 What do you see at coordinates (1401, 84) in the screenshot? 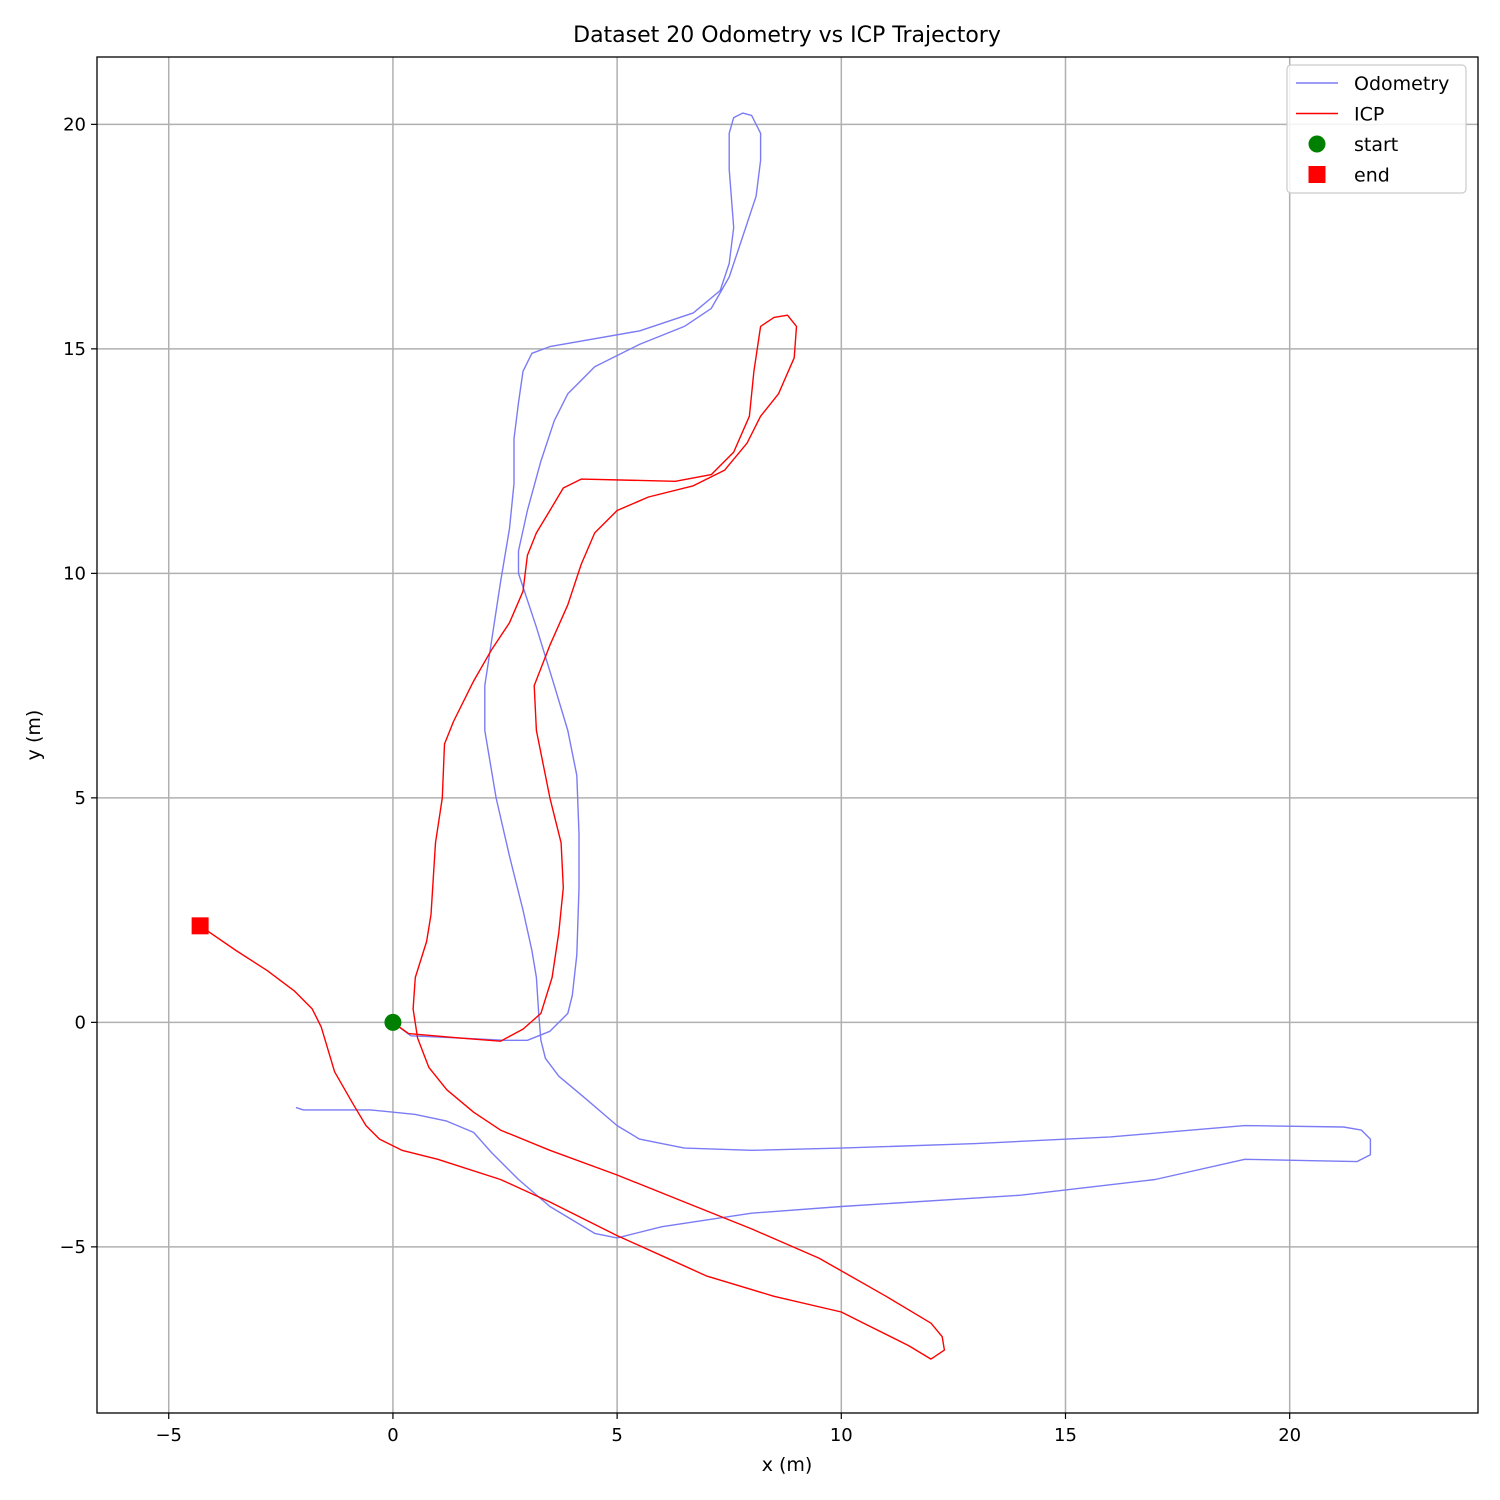
I see `legend-odometry-label: Odometry` at bounding box center [1401, 84].